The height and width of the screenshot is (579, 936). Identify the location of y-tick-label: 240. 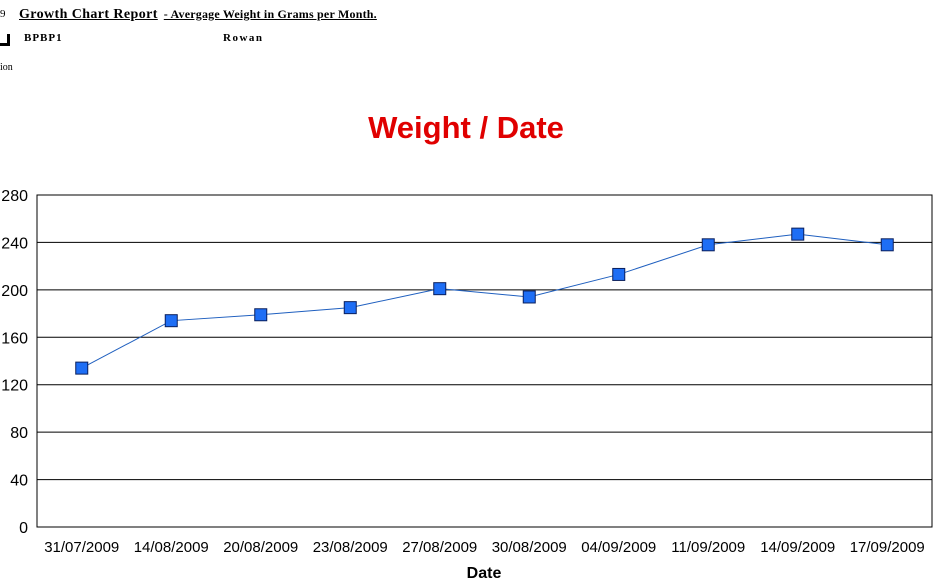
(14, 243).